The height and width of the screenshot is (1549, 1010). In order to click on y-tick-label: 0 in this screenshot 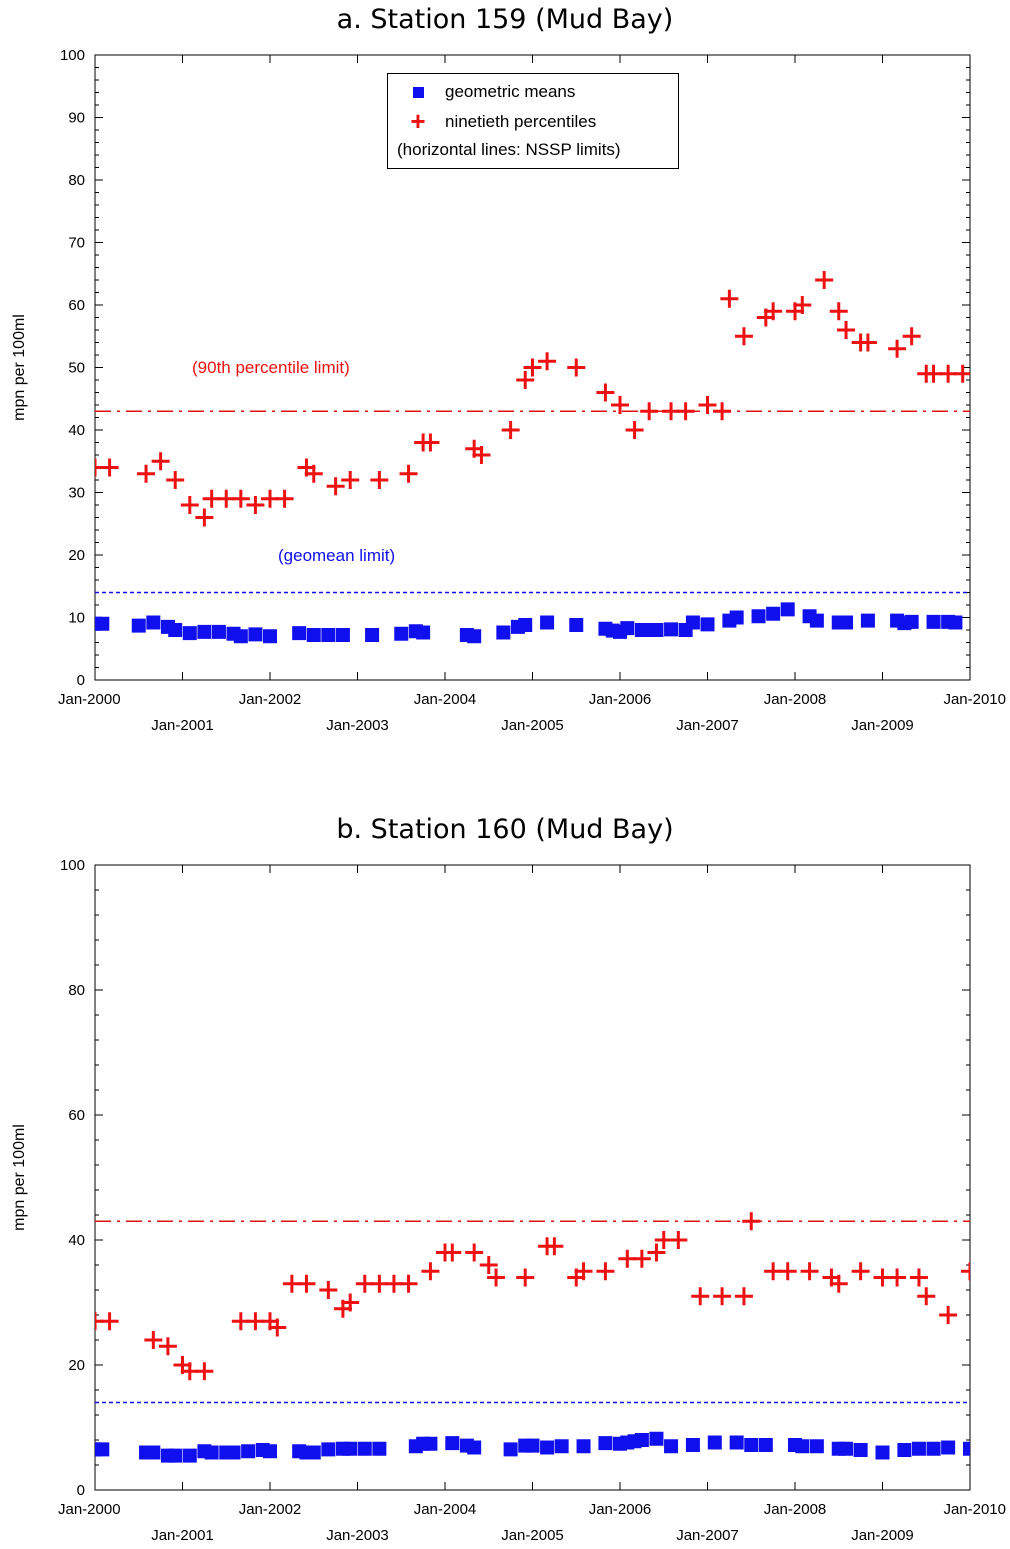, I will do `click(81, 1490)`.